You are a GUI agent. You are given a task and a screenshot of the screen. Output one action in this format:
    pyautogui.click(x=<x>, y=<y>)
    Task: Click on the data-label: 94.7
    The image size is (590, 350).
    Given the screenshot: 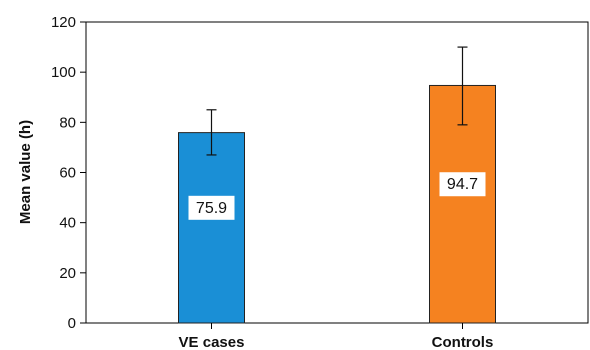 What is the action you would take?
    pyautogui.click(x=462, y=184)
    